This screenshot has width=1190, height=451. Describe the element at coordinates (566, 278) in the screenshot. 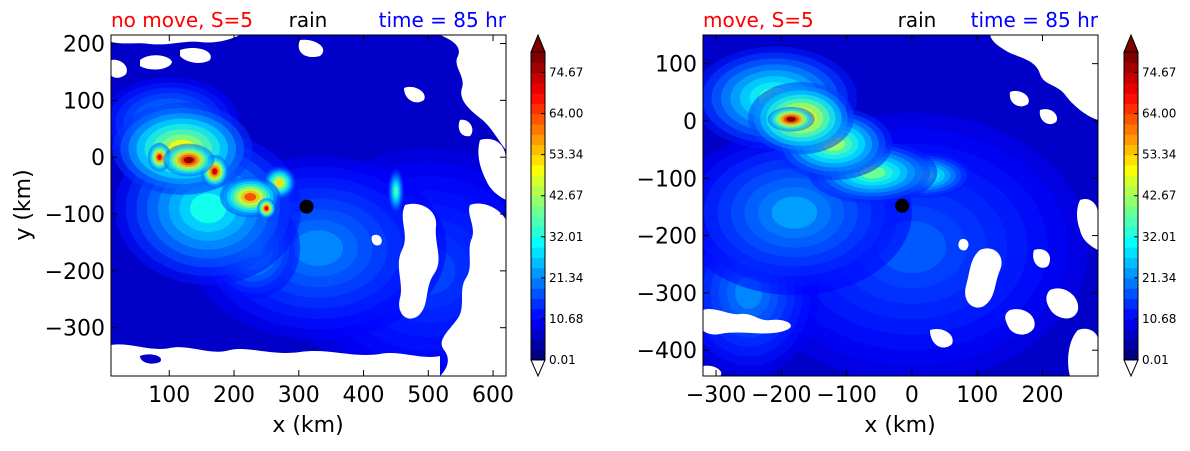

I see `colorbar-tick-label: 21.34` at that location.